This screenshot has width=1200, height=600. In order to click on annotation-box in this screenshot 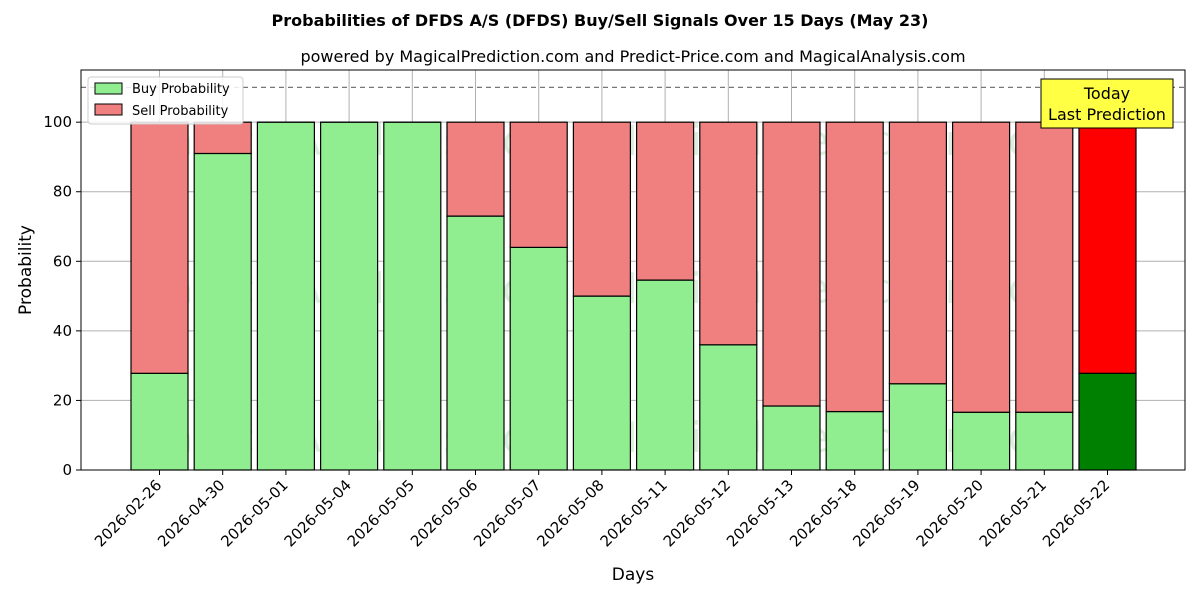, I will do `click(1107, 103)`.